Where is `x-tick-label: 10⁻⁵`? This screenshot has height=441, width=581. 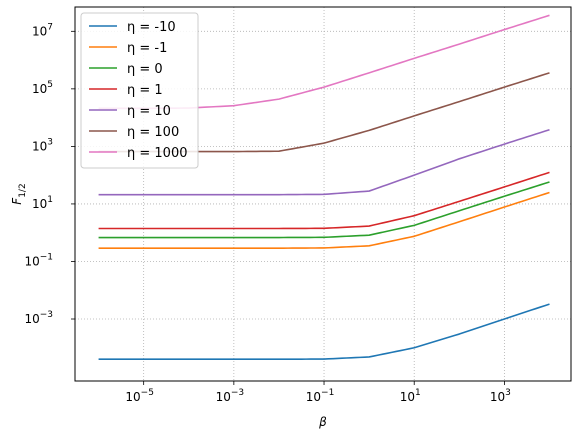 x-tick-label: 10⁻⁵ is located at coordinates (139, 396).